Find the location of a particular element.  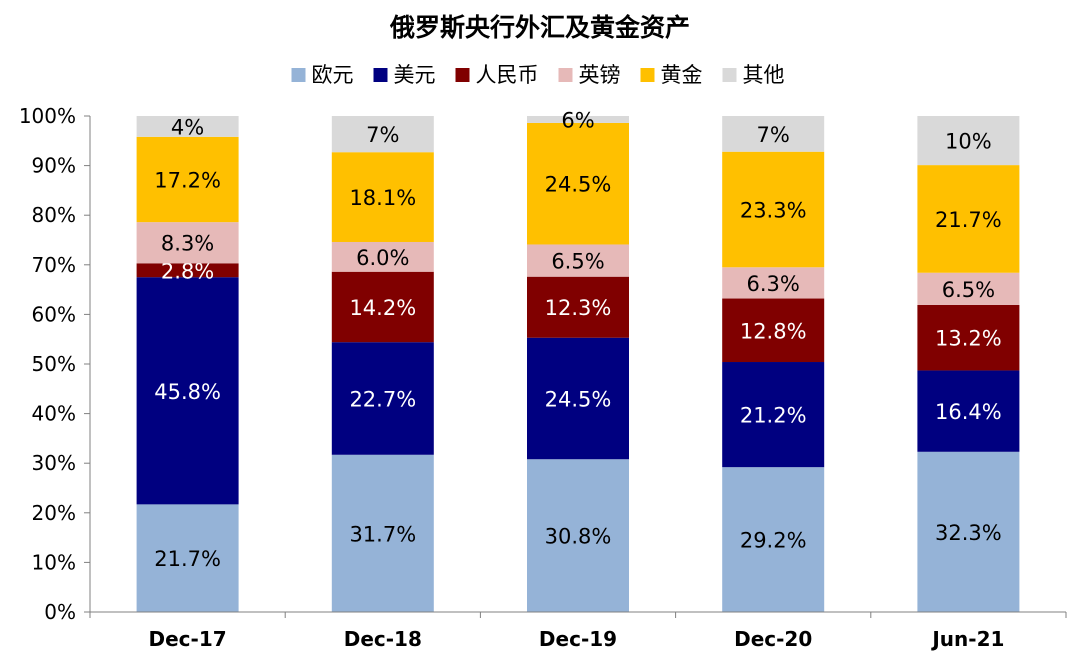

data-label: 23.3% is located at coordinates (773, 210).